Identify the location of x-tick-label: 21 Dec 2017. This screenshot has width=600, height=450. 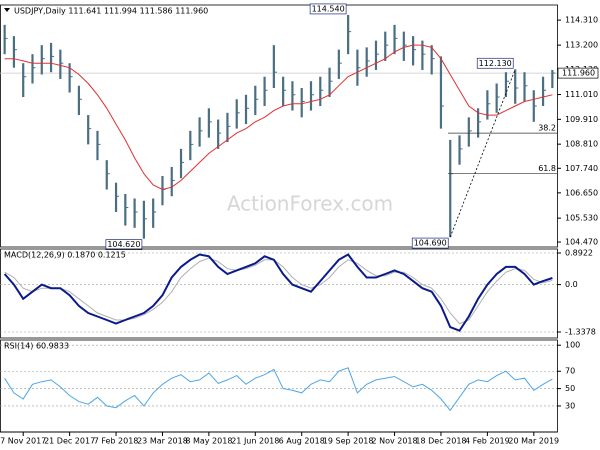
(69, 441).